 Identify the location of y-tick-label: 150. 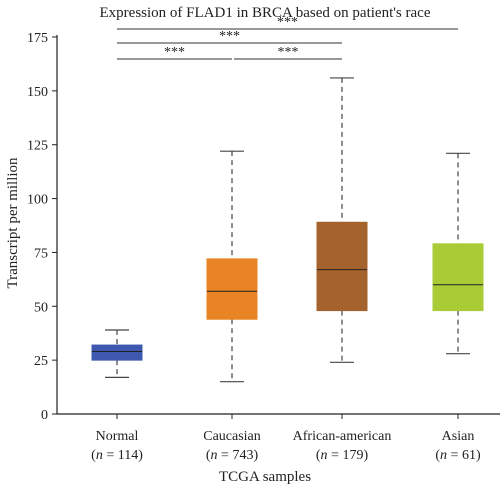
(37, 92).